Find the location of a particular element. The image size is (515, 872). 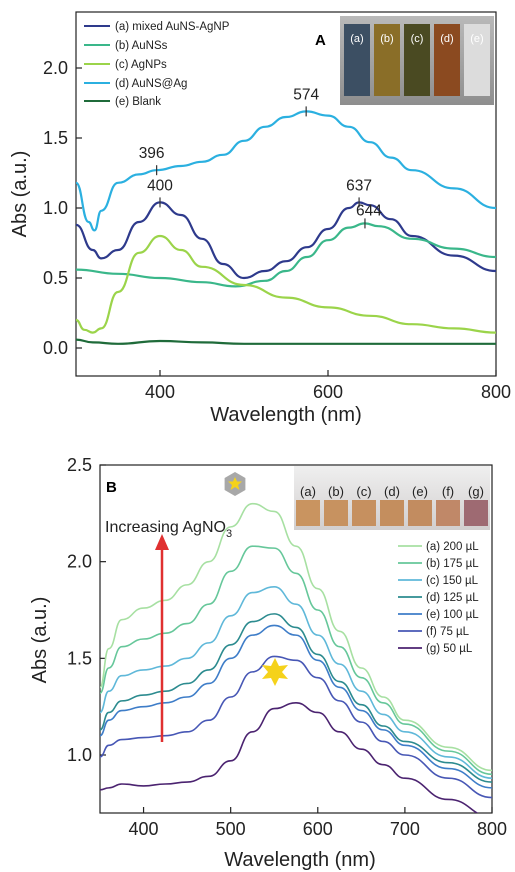

legend-label-b-a: (a) 200 µL is located at coordinates (452, 547).